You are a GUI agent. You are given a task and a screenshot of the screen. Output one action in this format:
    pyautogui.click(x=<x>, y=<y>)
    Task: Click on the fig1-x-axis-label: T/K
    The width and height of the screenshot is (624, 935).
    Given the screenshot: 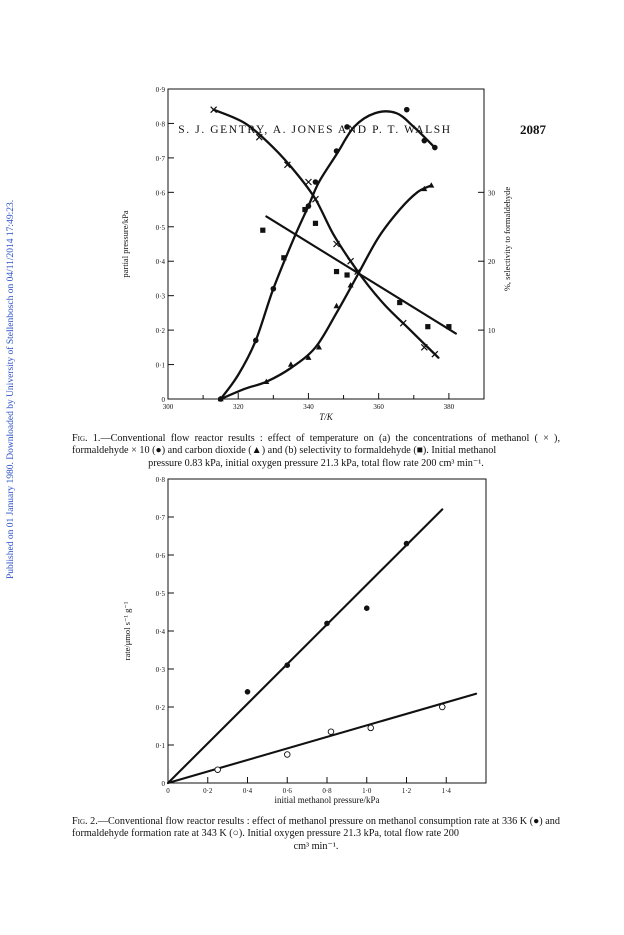 What is the action you would take?
    pyautogui.click(x=326, y=417)
    